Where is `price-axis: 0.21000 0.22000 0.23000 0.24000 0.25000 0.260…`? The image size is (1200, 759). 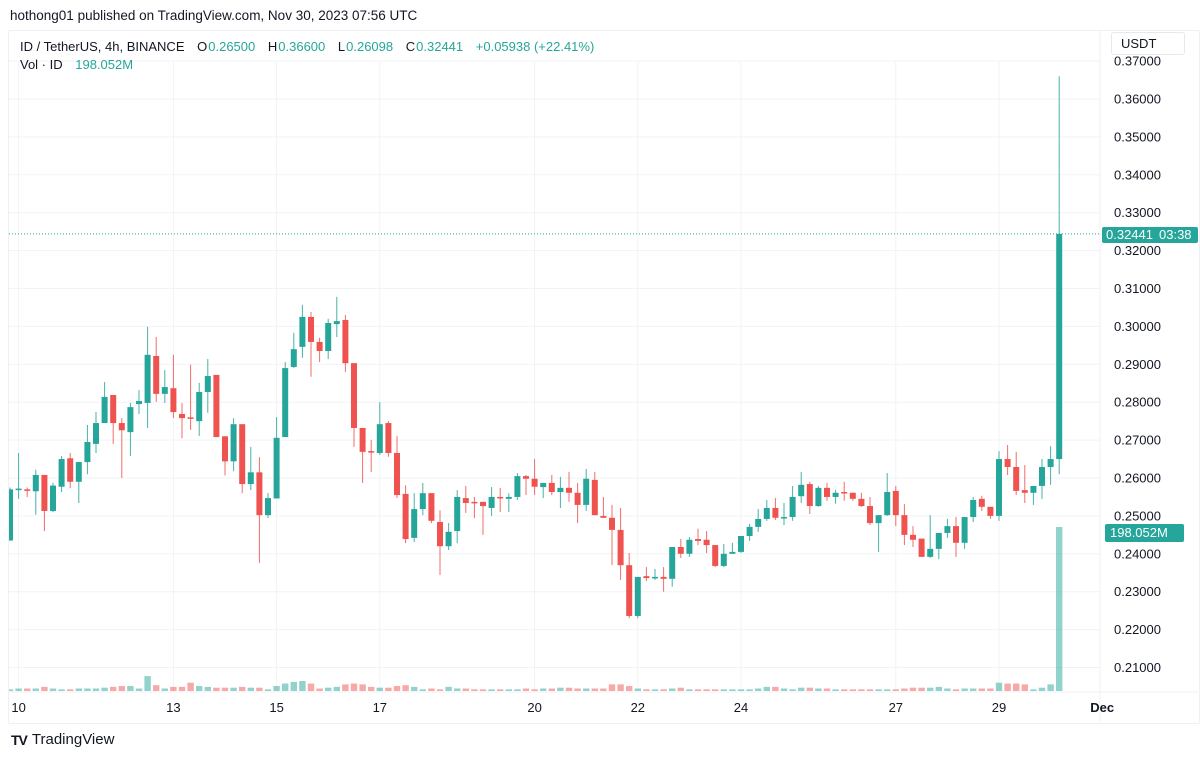
price-axis: 0.21000 0.22000 0.23000 0.24000 0.25000 0.260… is located at coordinates (1137, 364).